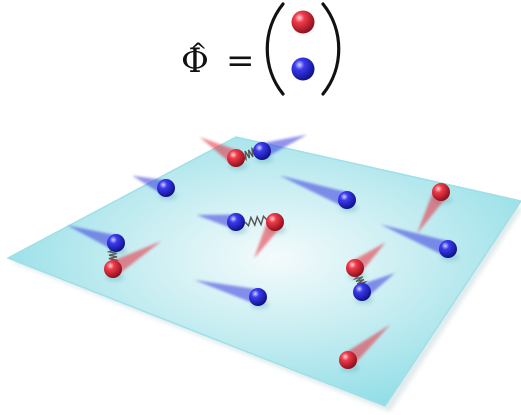 The width and height of the screenshot is (521, 415). What do you see at coordinates (275, 49) in the screenshot?
I see `left-parenthesis` at bounding box center [275, 49].